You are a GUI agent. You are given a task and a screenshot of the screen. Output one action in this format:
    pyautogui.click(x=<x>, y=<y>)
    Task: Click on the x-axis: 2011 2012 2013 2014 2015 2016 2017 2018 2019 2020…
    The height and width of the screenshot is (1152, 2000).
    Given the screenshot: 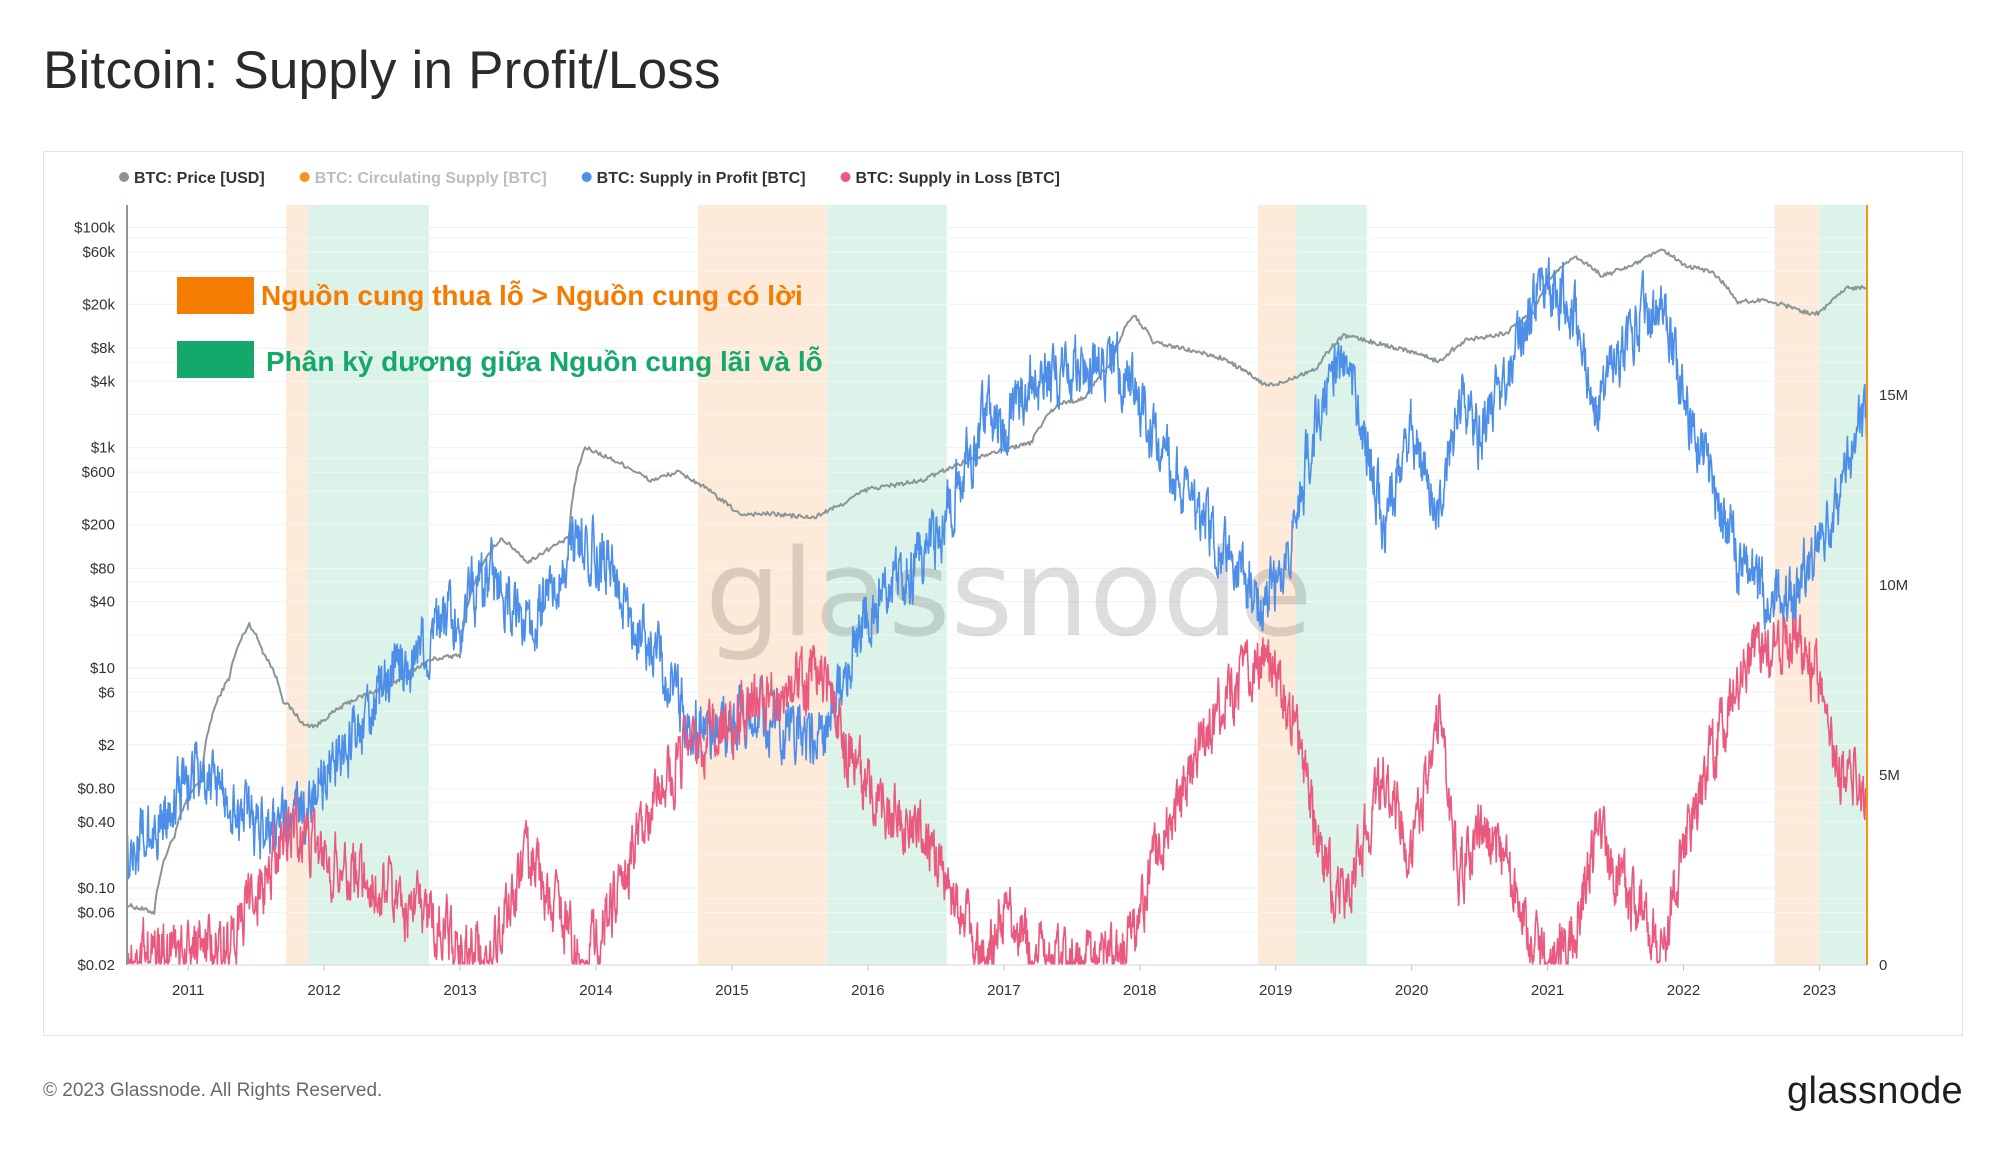 What is the action you would take?
    pyautogui.click(x=1004, y=982)
    